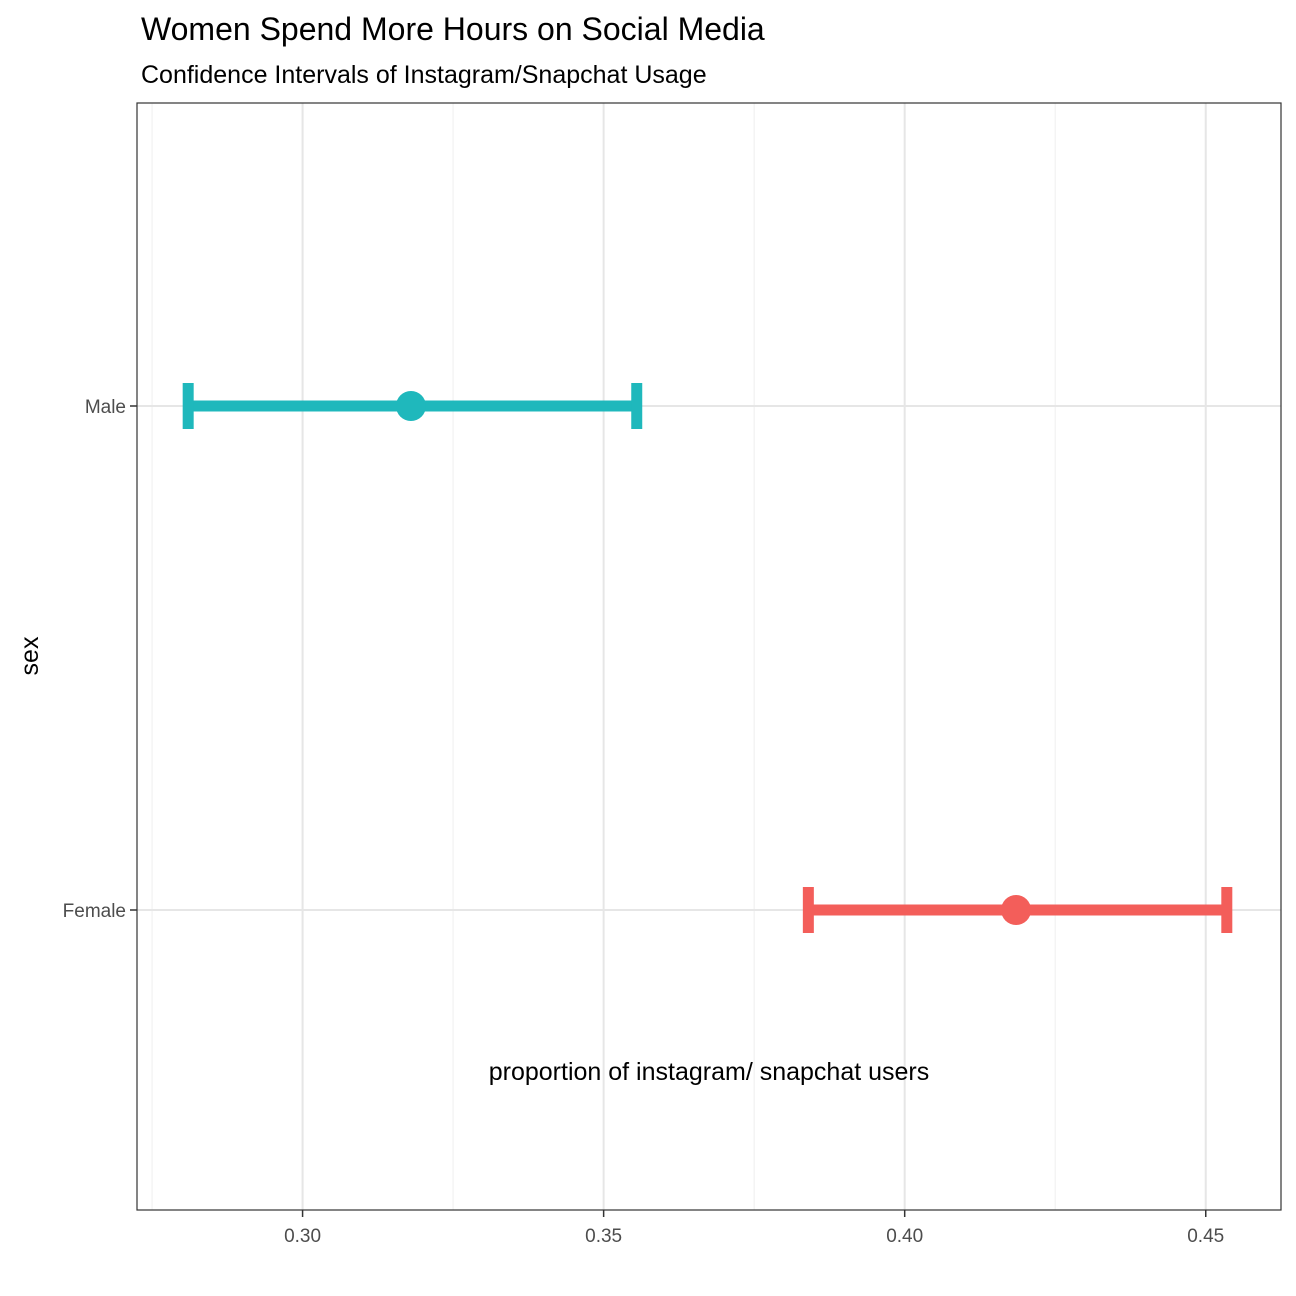  Describe the element at coordinates (709, 1072) in the screenshot. I see `x-axis-title: proportion of instagram/ snapchat users` at that location.